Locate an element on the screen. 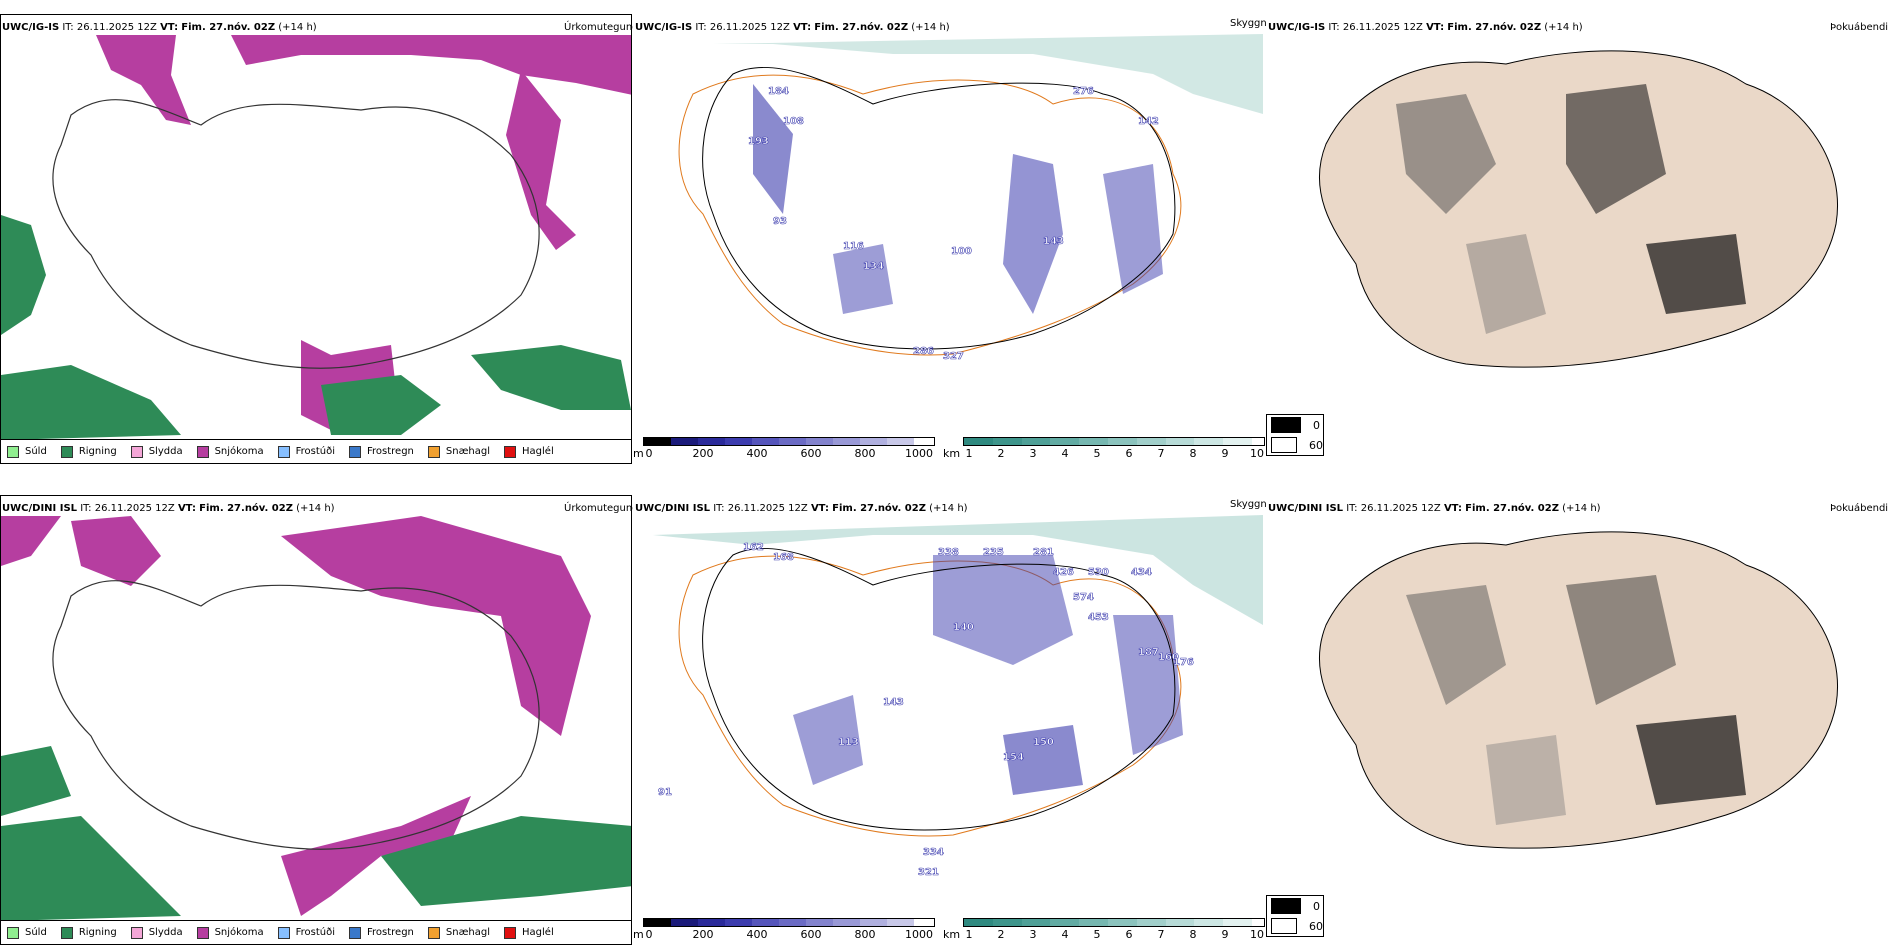 This screenshot has height=950, width=1900. fog-map-bottom is located at coordinates (1578, 690).